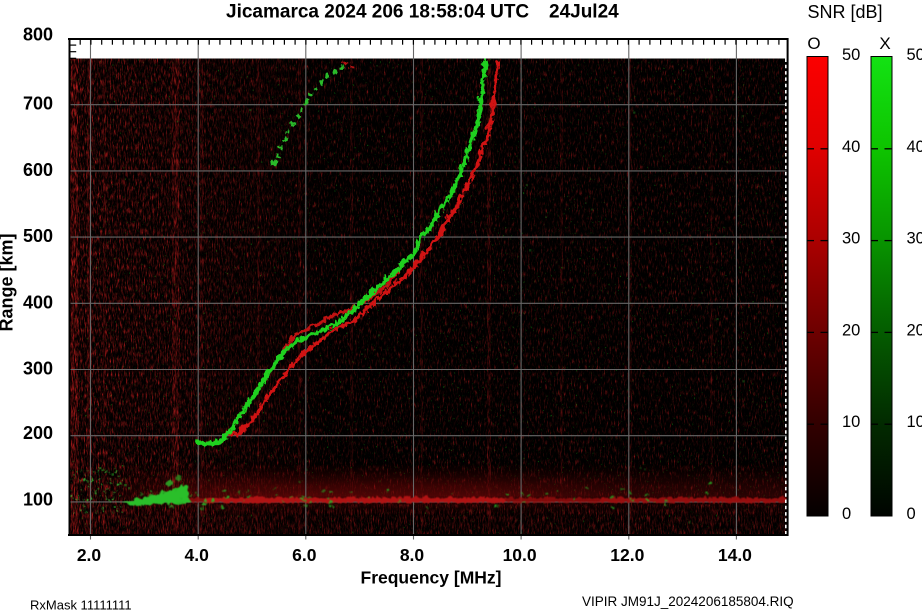  Describe the element at coordinates (38, 302) in the screenshot. I see `svg-text: 400` at that location.